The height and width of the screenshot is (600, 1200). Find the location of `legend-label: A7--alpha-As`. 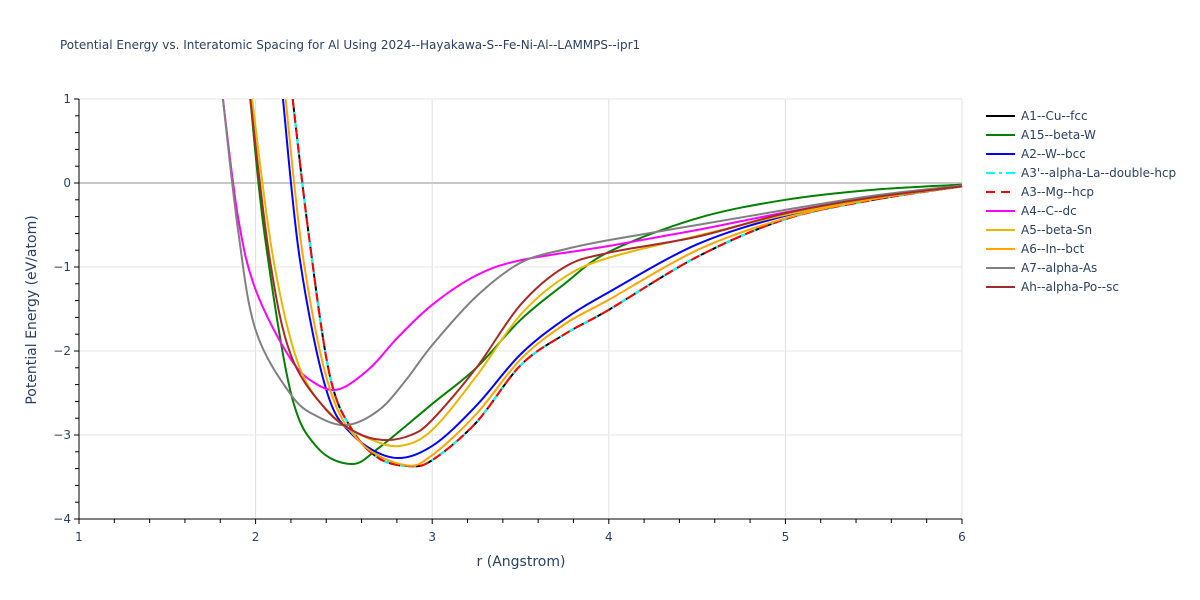

legend-label: A7--alpha-As is located at coordinates (1059, 267).